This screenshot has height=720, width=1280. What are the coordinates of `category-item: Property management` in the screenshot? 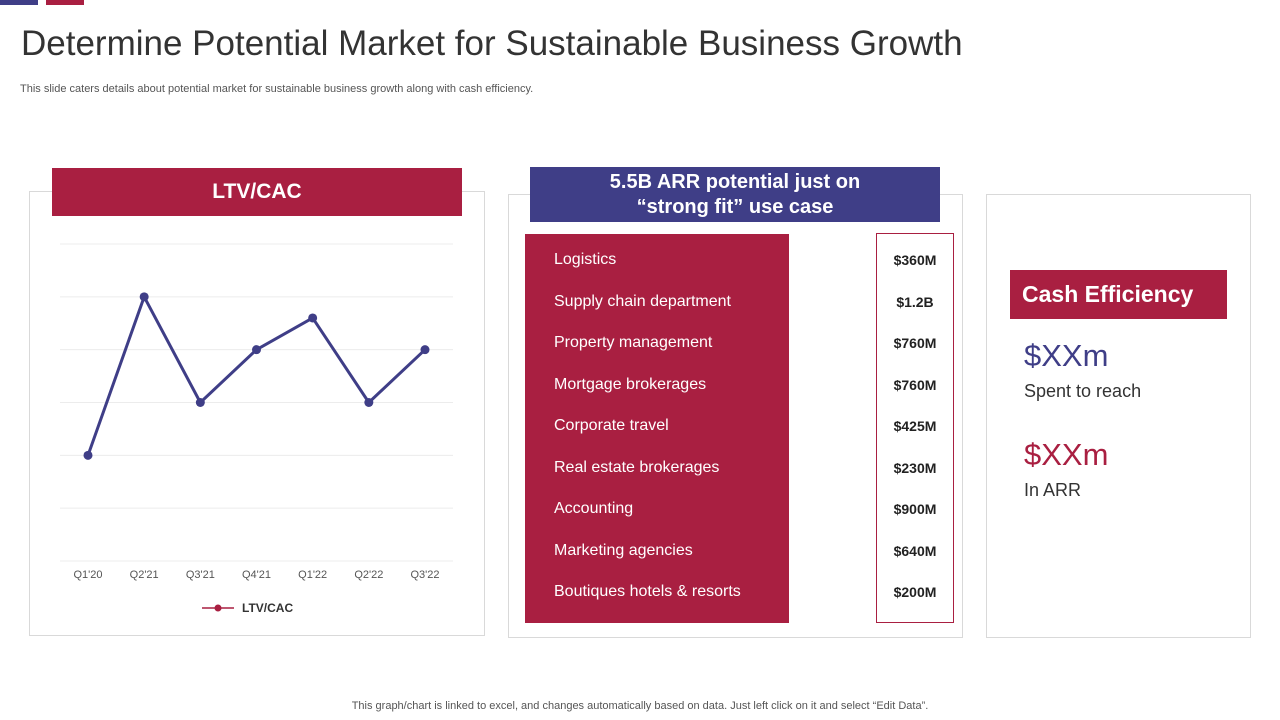 It's located at (633, 342).